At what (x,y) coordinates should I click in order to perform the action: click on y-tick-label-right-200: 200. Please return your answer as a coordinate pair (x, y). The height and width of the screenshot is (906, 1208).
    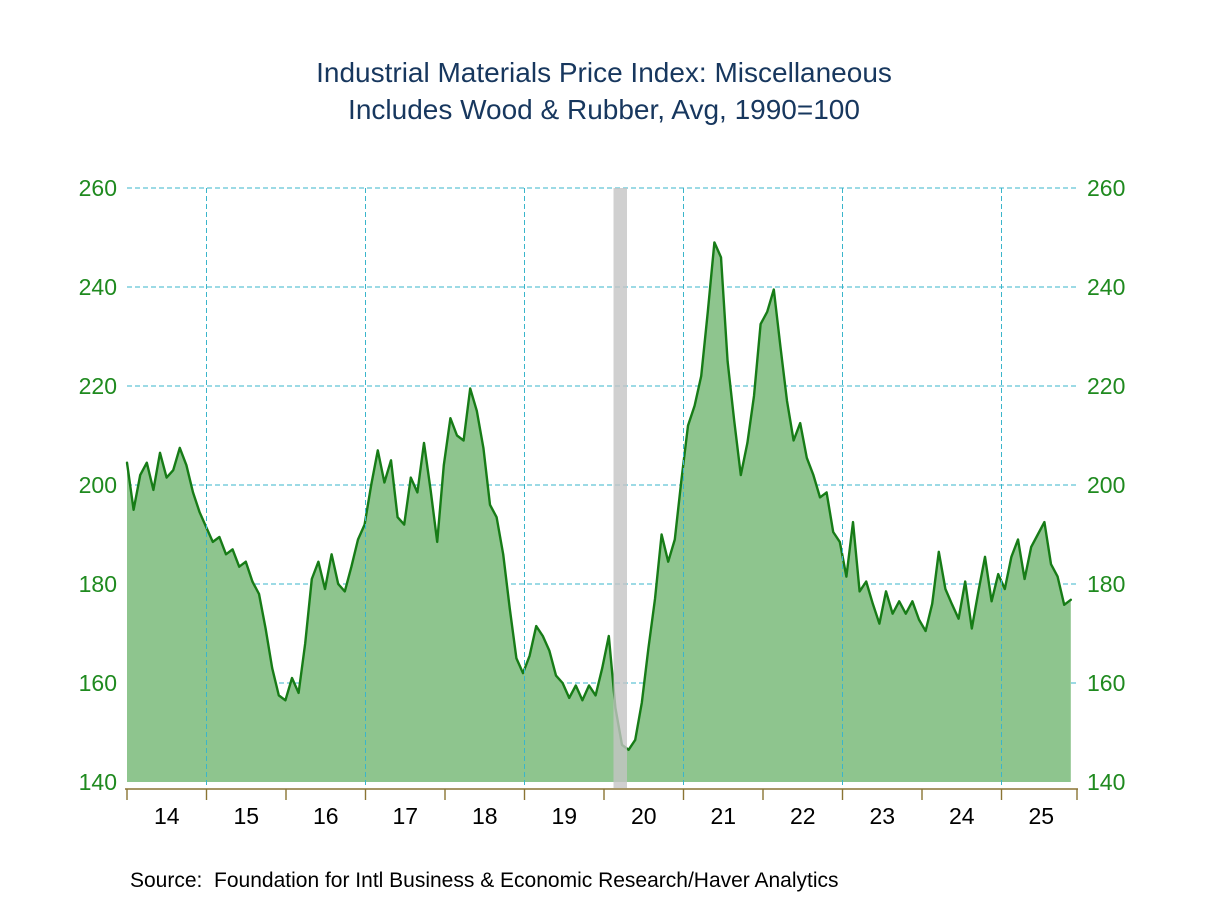
    Looking at the image, I should click on (1106, 485).